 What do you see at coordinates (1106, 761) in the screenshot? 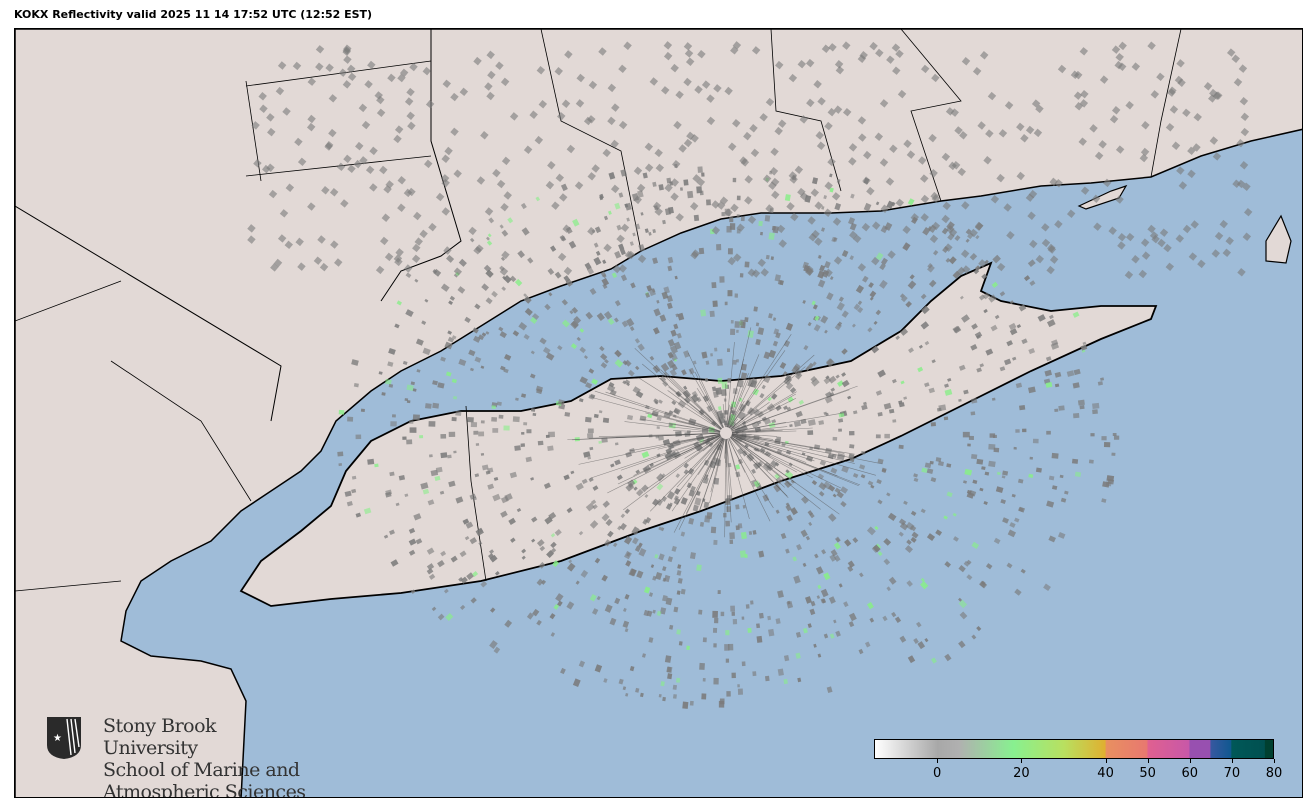
I see `colorbar-tick` at bounding box center [1106, 761].